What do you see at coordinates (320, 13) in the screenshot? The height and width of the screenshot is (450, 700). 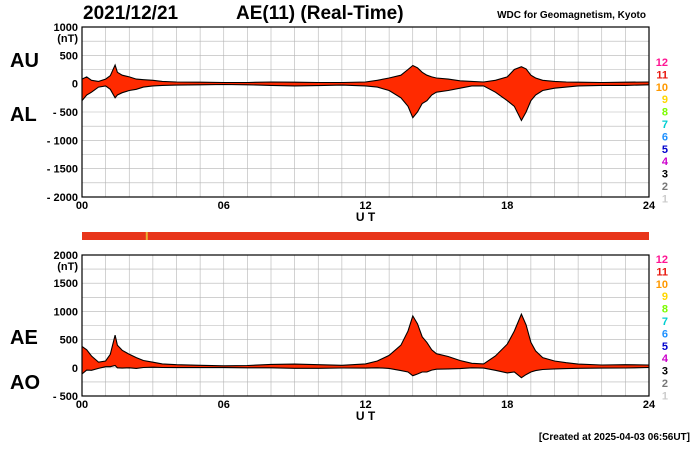 I see `chart-title: AE(11) (Real-Time)` at bounding box center [320, 13].